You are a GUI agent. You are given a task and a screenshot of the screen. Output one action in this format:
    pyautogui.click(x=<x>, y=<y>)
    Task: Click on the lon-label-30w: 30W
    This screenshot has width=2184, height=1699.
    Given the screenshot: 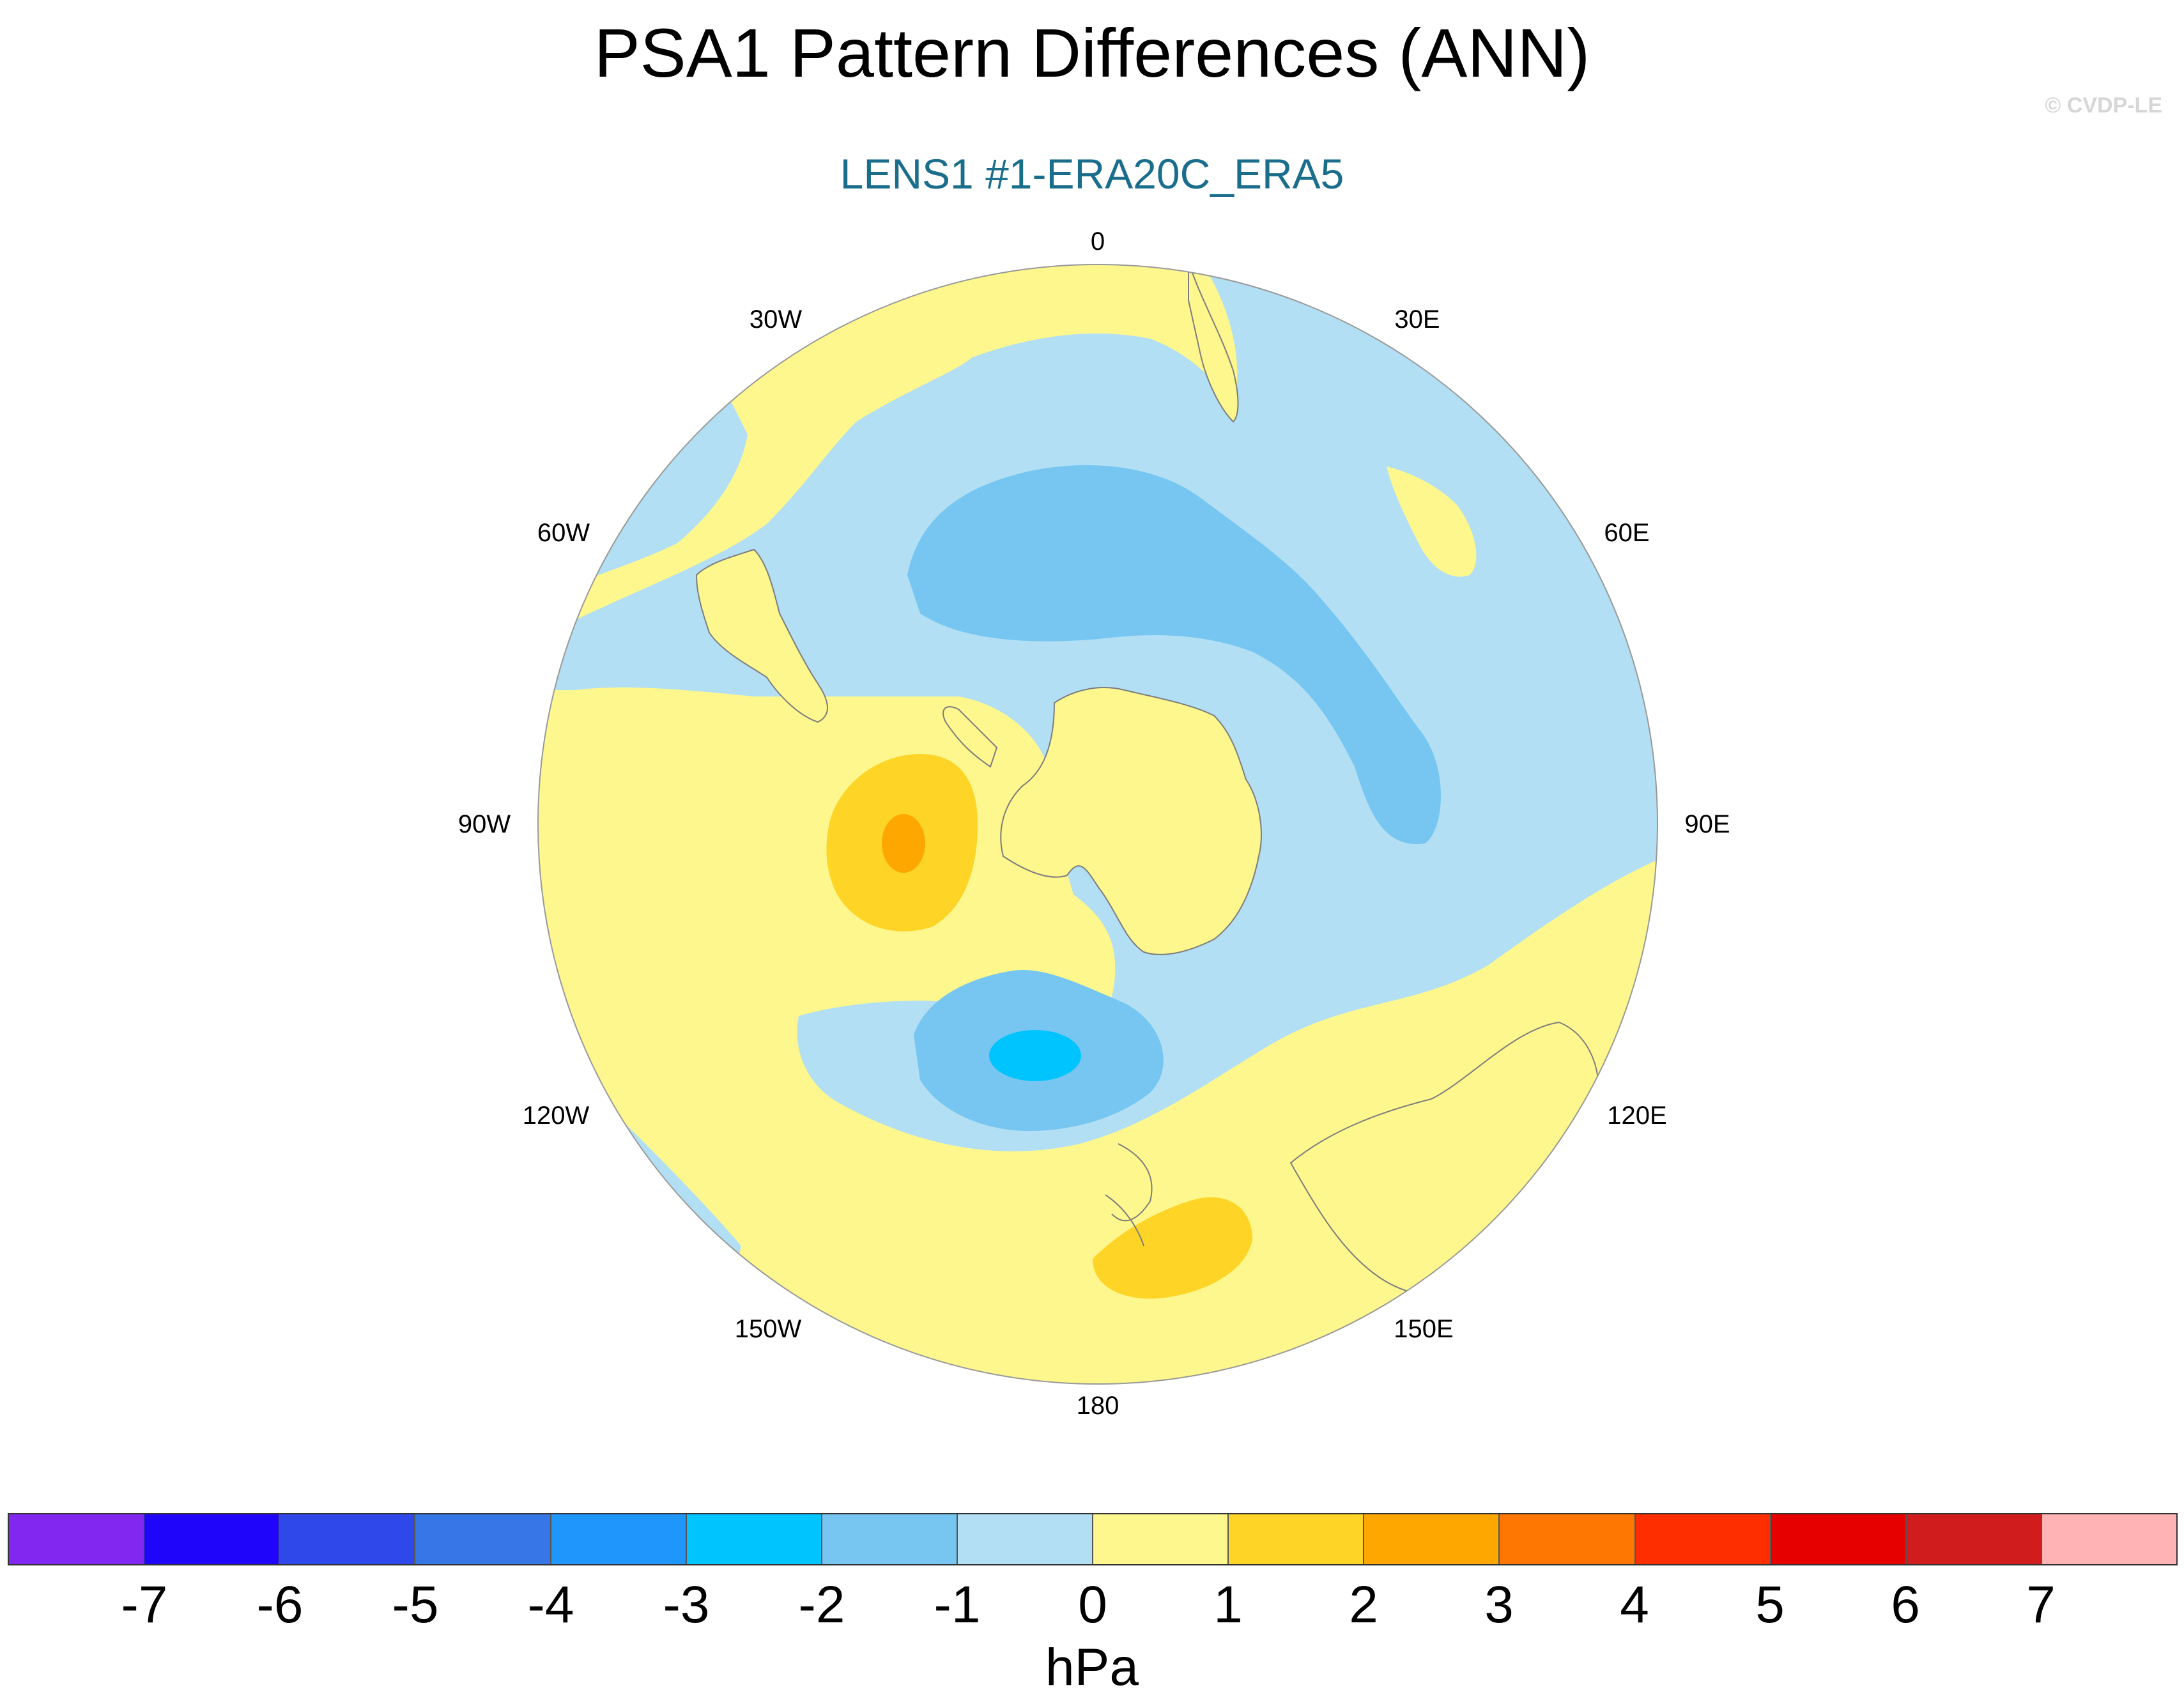 What is the action you would take?
    pyautogui.click(x=776, y=319)
    